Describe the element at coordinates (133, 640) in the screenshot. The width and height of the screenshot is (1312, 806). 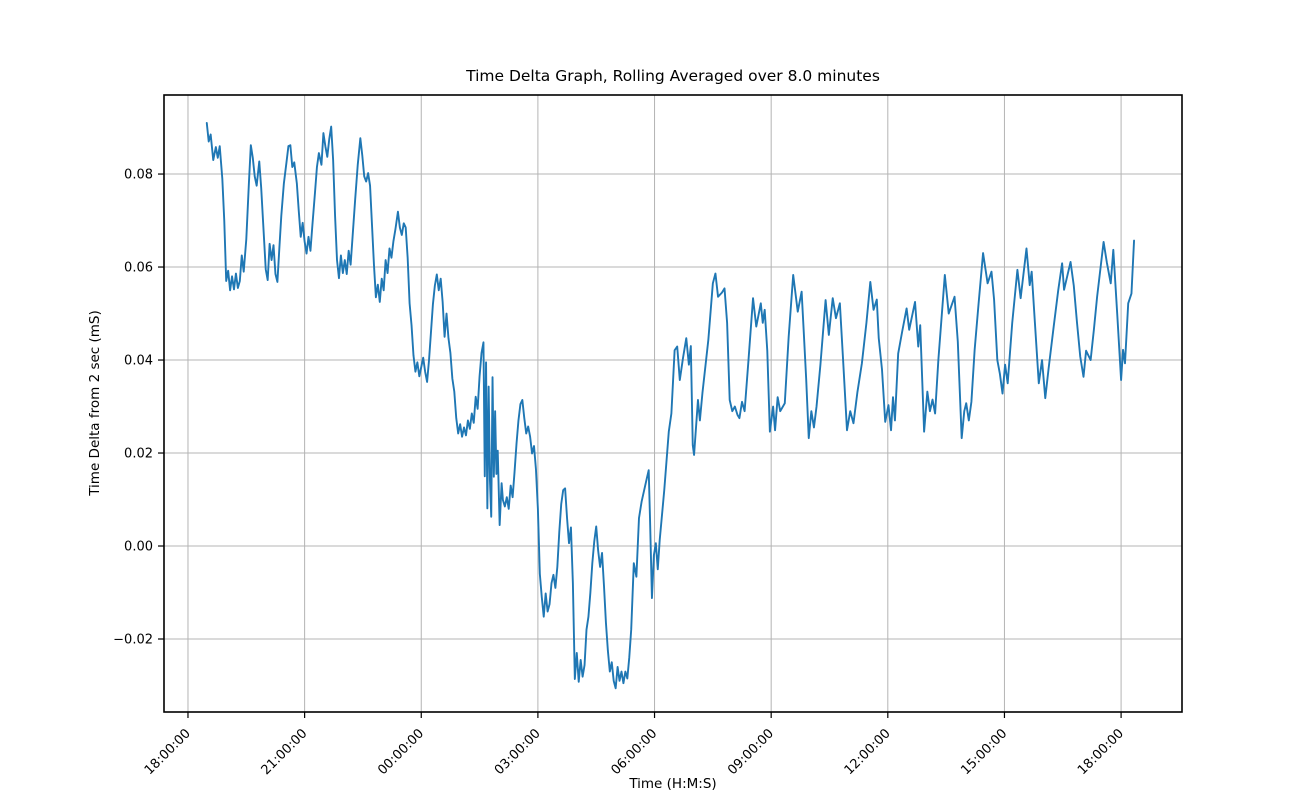
I see `y-tick-label: −0.02` at that location.